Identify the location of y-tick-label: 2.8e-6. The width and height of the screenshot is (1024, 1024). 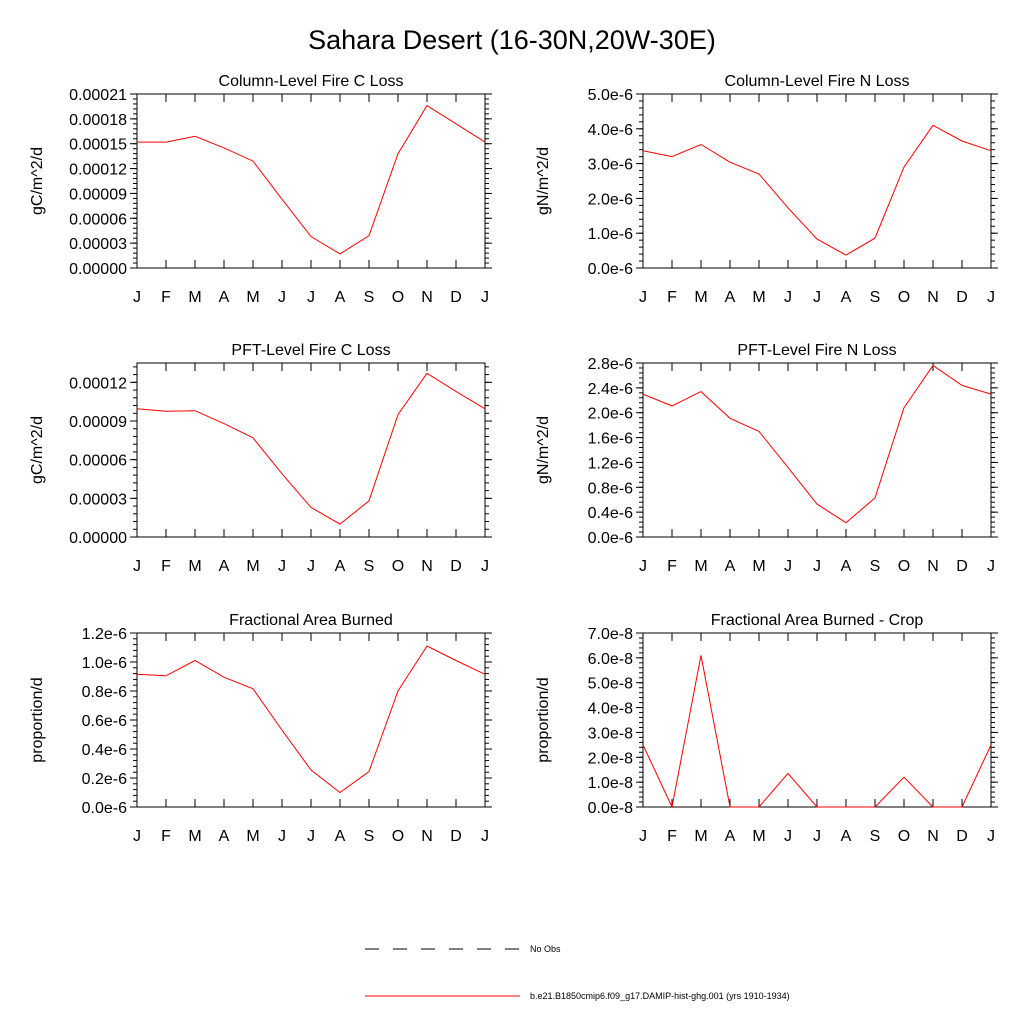
(610, 364).